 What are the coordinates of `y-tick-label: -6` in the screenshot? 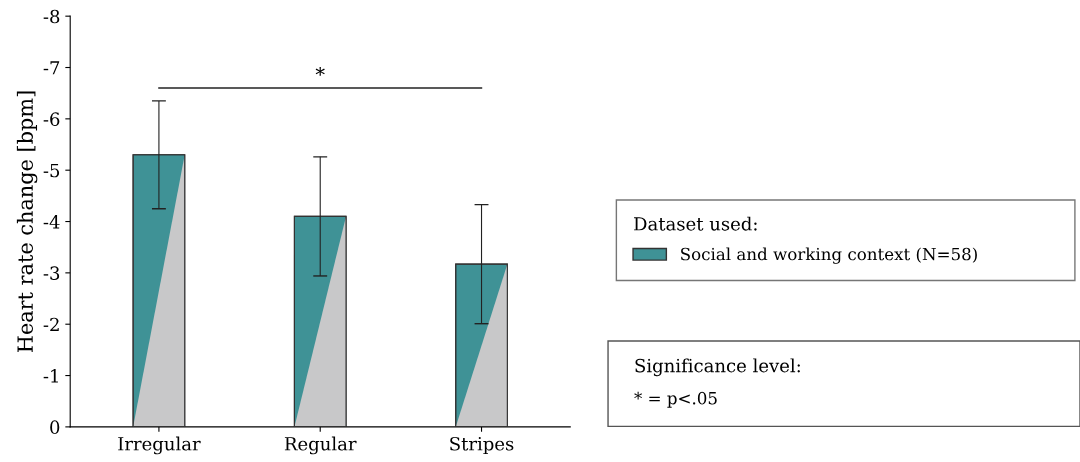 It's located at (51, 119).